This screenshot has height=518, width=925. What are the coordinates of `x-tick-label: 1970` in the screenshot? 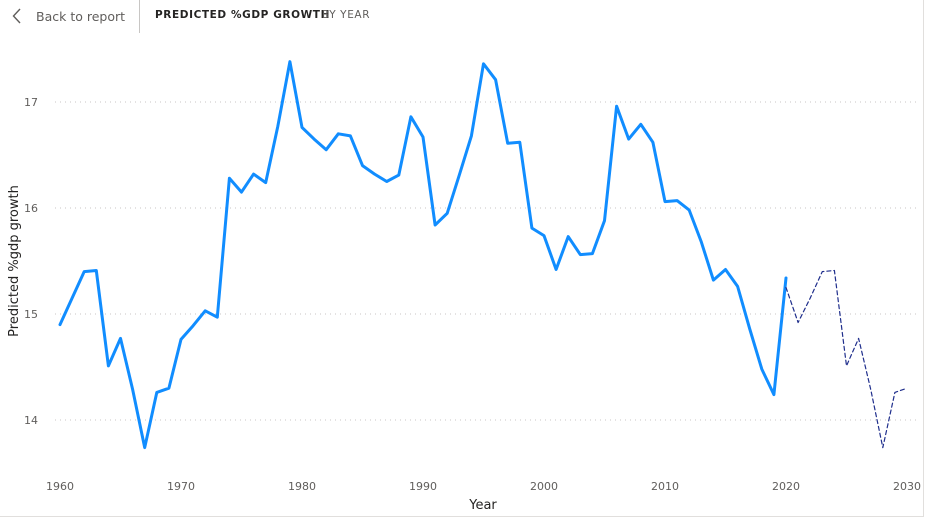 It's located at (181, 486).